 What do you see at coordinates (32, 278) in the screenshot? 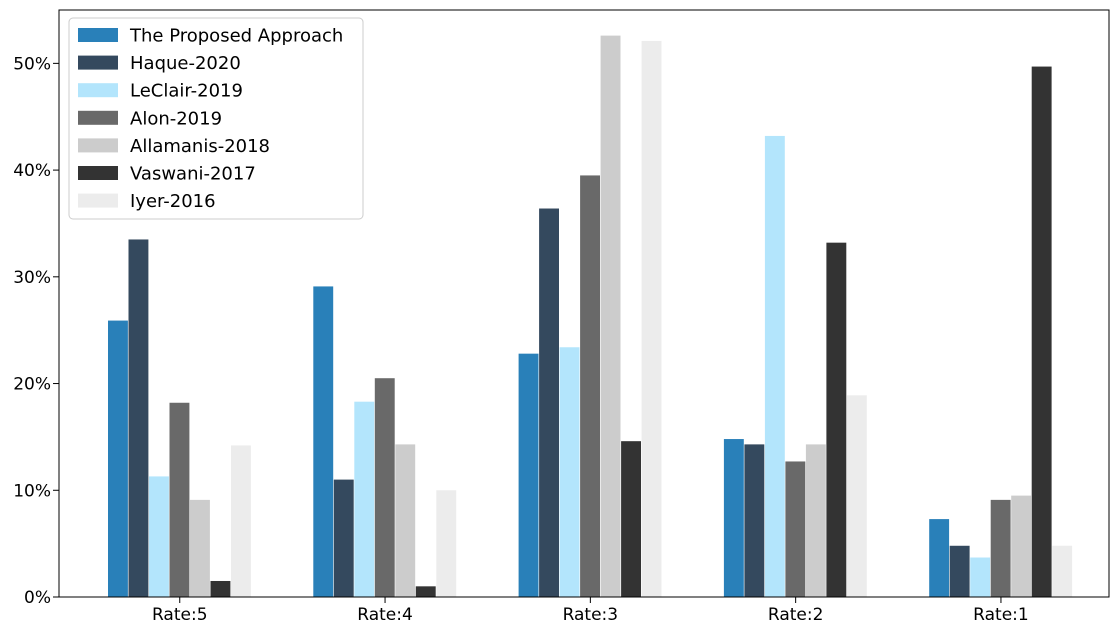
I see `y-tick-label: 30%` at bounding box center [32, 278].